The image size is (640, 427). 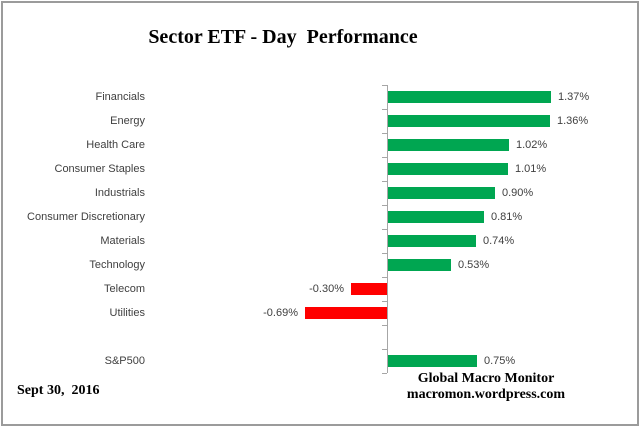 I want to click on bar-financials, so click(x=469, y=97).